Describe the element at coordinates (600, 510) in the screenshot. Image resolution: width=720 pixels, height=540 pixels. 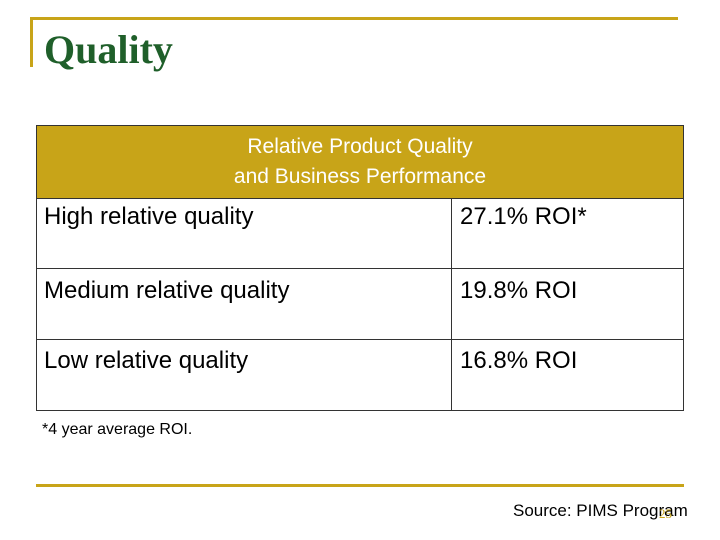
I see `source-note: Source: PIMS Program` at that location.